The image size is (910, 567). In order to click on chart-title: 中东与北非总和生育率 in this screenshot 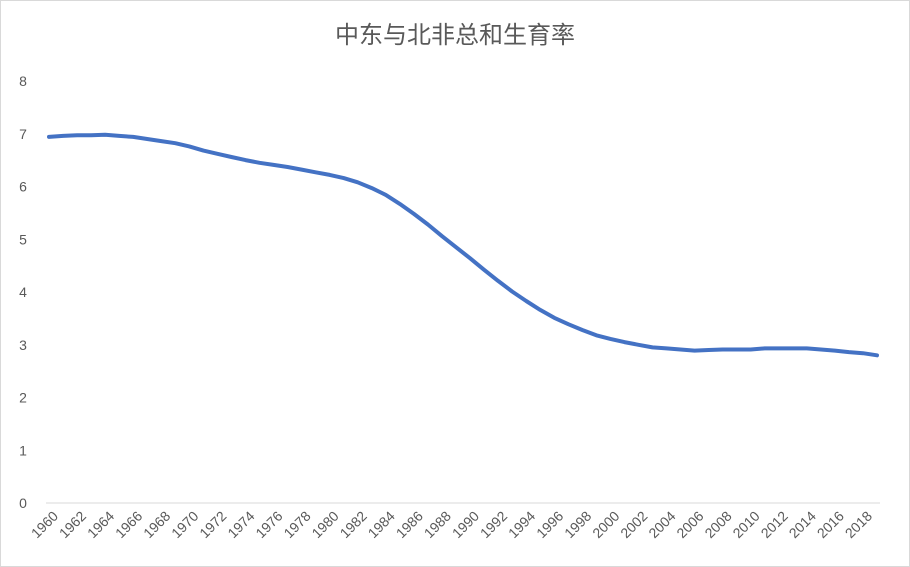, I will do `click(455, 35)`.